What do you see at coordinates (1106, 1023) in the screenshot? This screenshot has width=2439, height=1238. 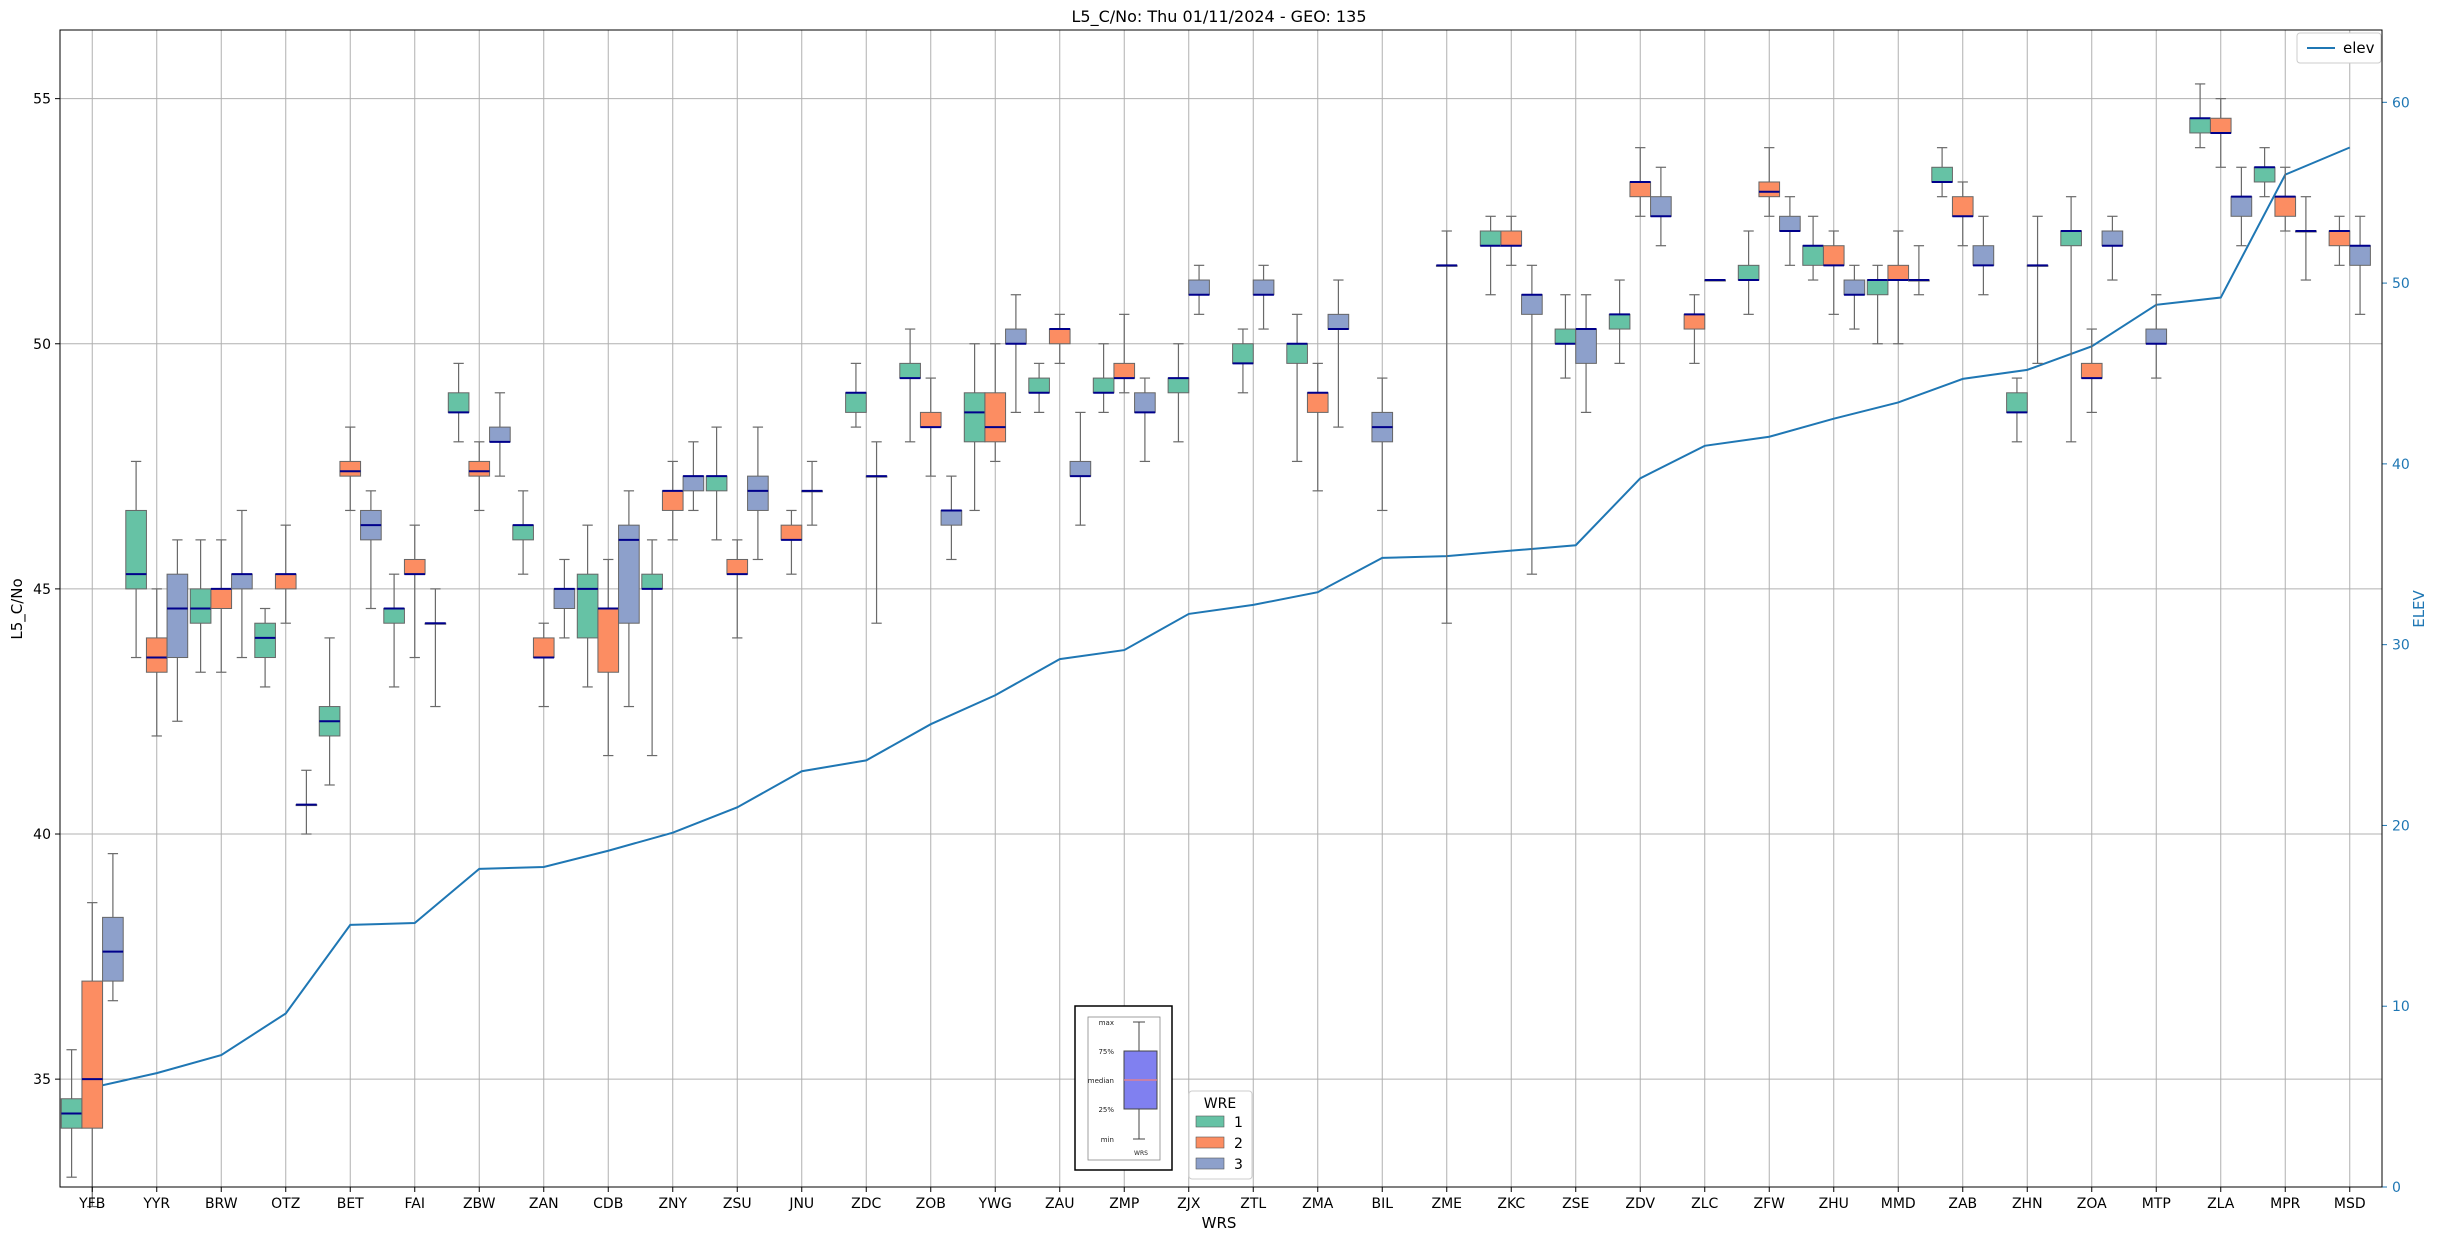 I see `key-label-max: max` at bounding box center [1106, 1023].